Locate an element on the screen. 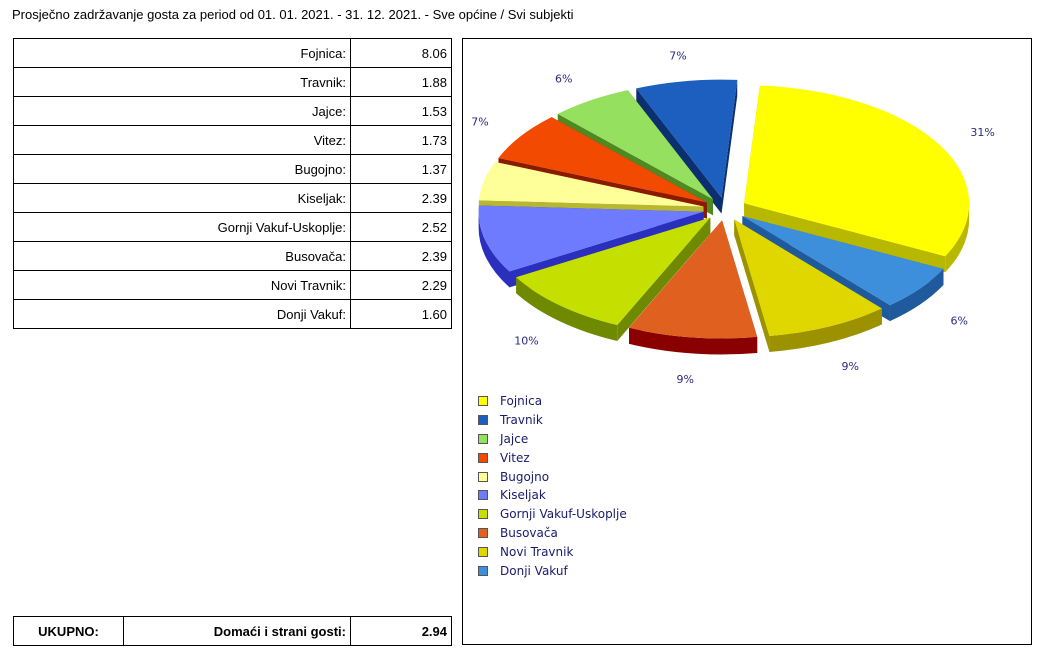 The height and width of the screenshot is (656, 1046). legend-label: Gornji Vakuf-Uskoplje is located at coordinates (563, 514).